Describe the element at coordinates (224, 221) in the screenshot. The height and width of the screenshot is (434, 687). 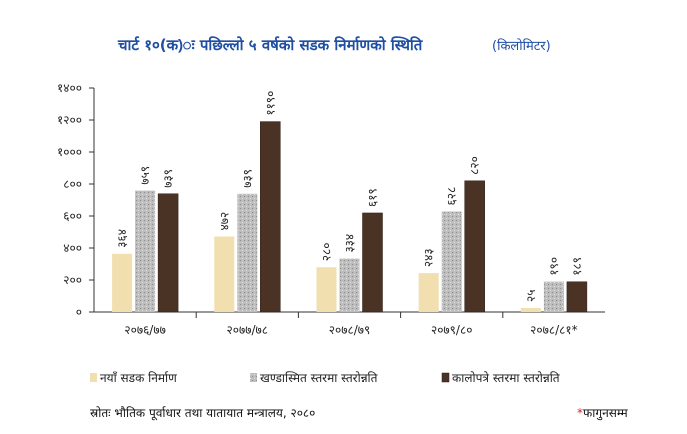
I see `data-label: ४७२` at that location.